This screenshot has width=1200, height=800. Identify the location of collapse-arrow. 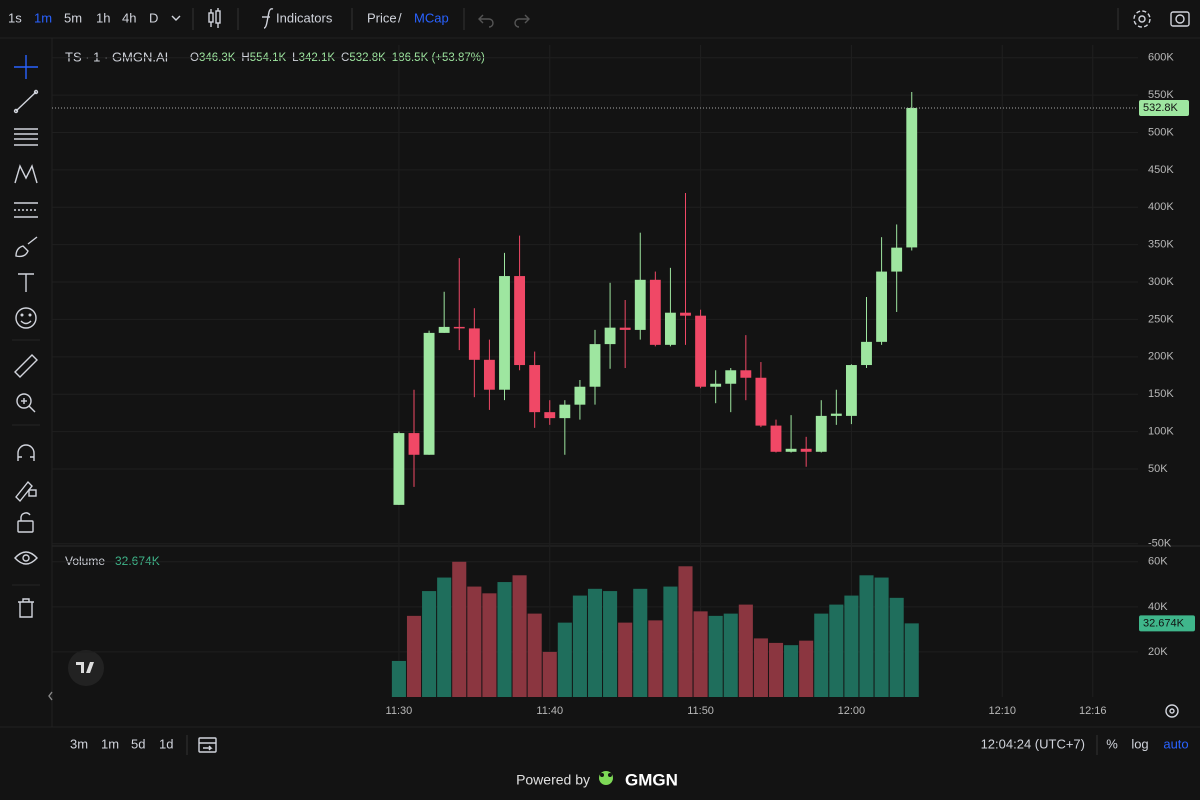
(50, 696).